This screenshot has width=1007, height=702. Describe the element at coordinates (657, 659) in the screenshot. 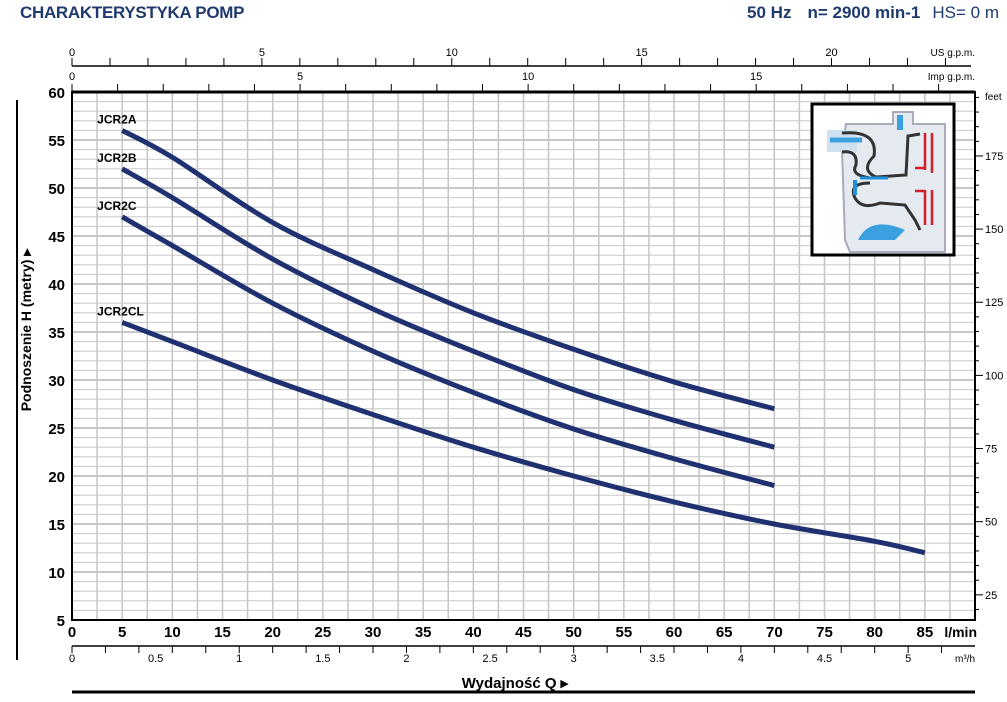

I see `m3h-tick-label: 3.5` at that location.